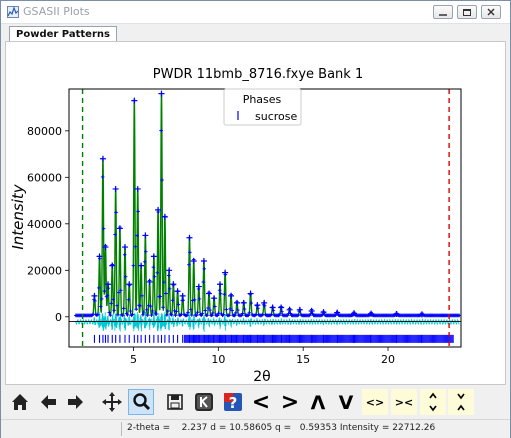 Image resolution: width=511 pixels, height=438 pixels. What do you see at coordinates (261, 376) in the screenshot?
I see `x-axis-label: 2θ` at bounding box center [261, 376].